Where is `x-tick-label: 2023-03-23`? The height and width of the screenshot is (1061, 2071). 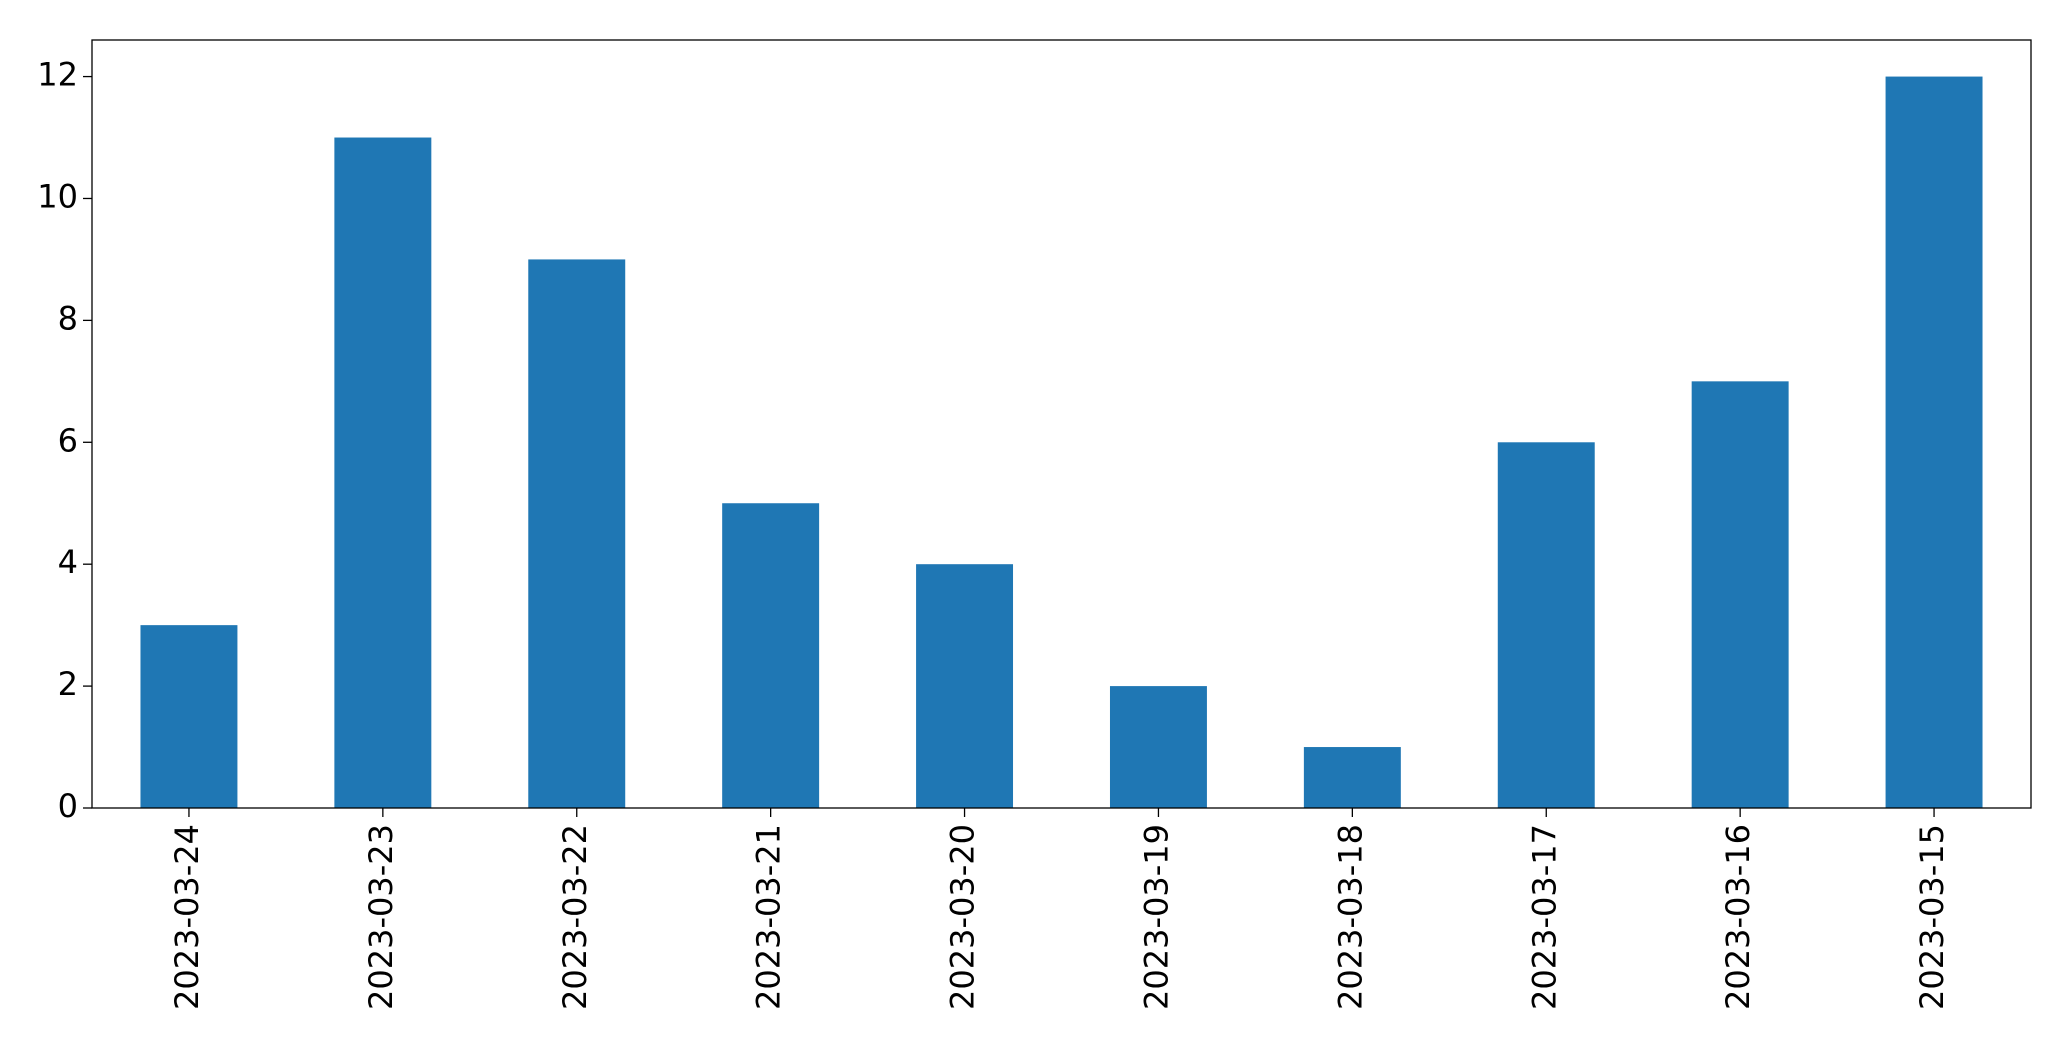
x-tick-label: 2023-03-23 is located at coordinates (381, 917).